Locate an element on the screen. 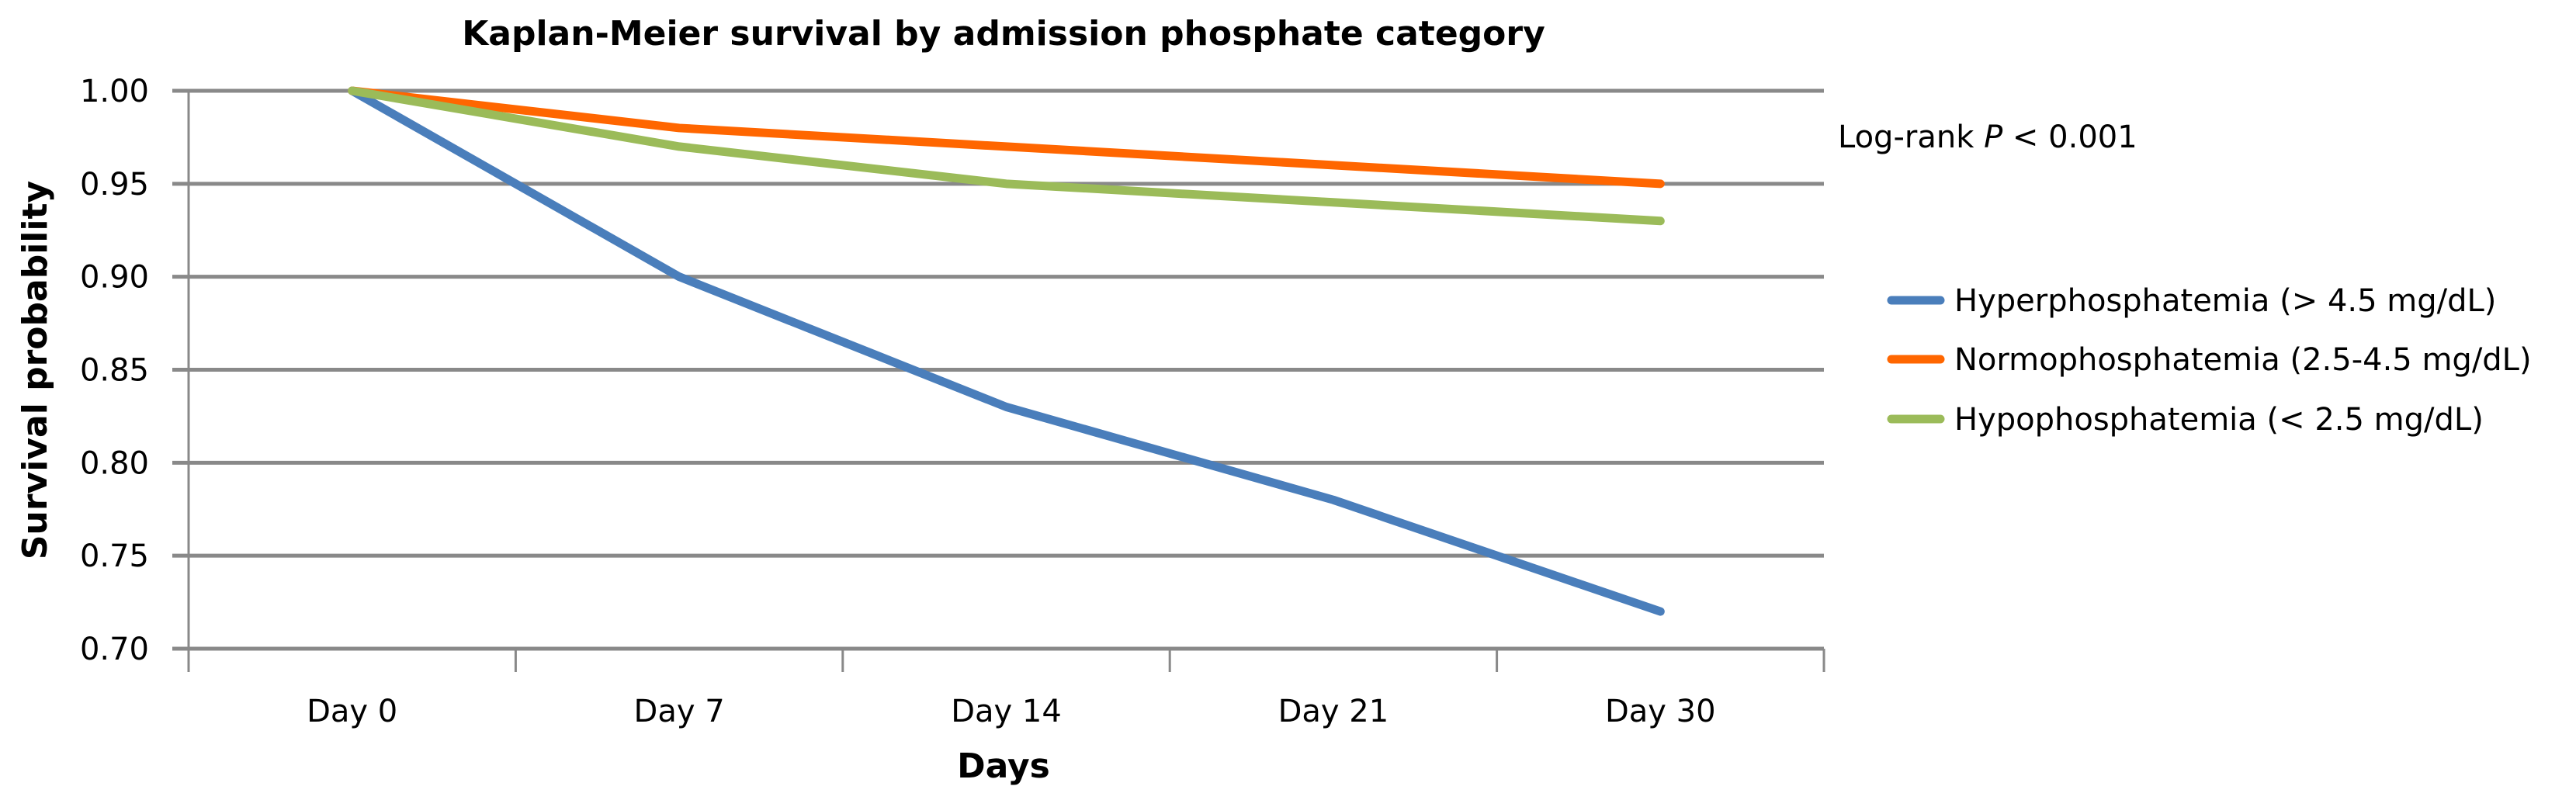 This screenshot has height=800, width=2576. legend-label: Hypophosphatemia (< 2.5 mg/dL) is located at coordinates (2219, 420).